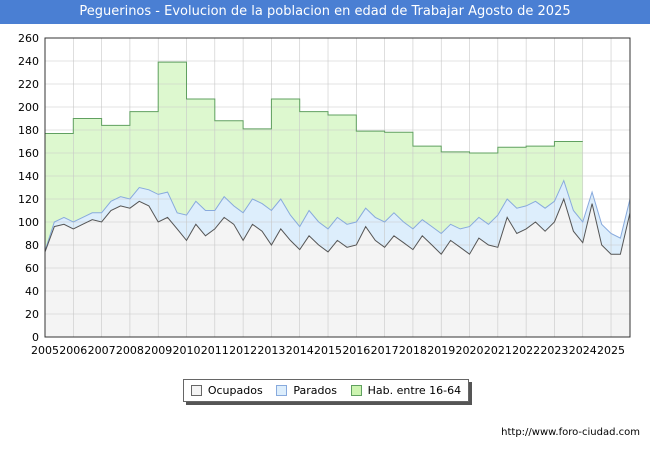  What do you see at coordinates (235, 390) in the screenshot?
I see `legend-label-ocupados: Ocupados` at bounding box center [235, 390].